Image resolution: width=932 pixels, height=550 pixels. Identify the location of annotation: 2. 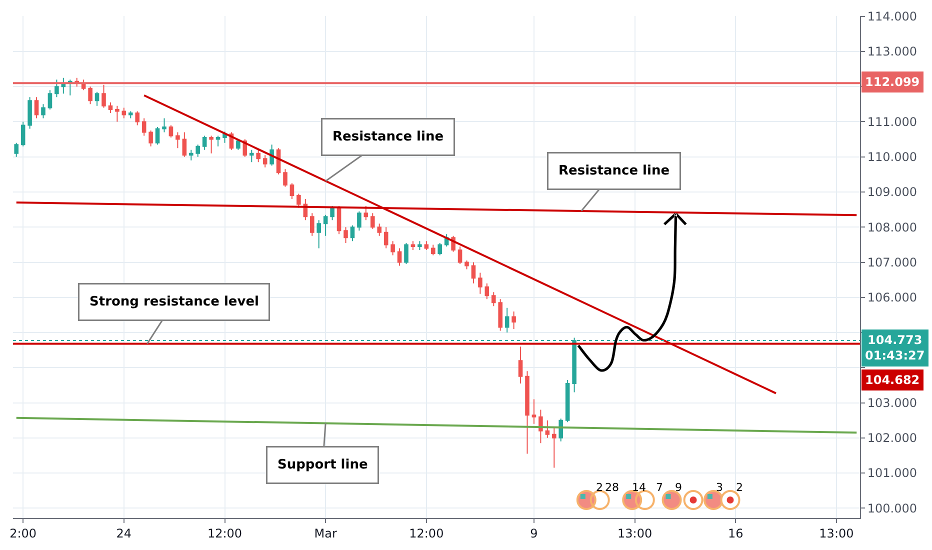
(599, 487).